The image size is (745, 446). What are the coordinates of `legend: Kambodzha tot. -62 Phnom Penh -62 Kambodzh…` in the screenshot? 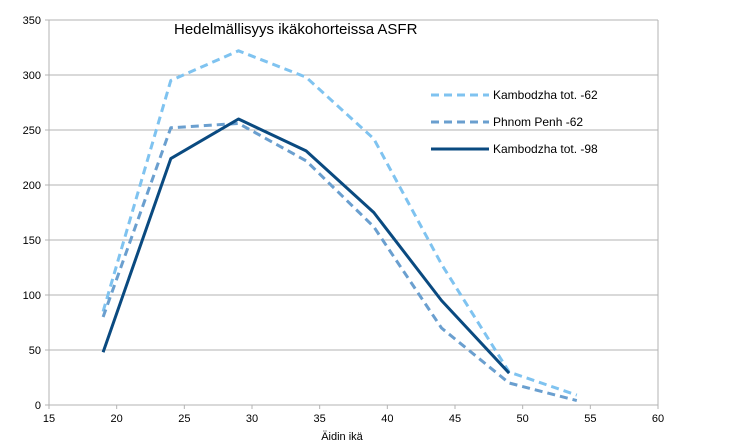 It's located at (514, 122).